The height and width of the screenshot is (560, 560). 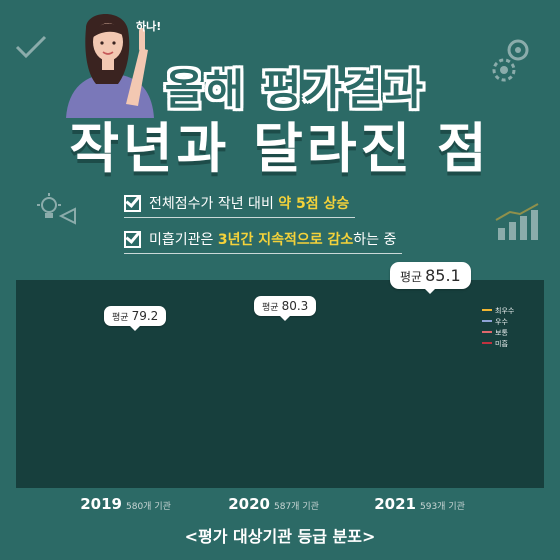 What do you see at coordinates (501, 343) in the screenshot?
I see `legend-label: 미흡` at bounding box center [501, 343].